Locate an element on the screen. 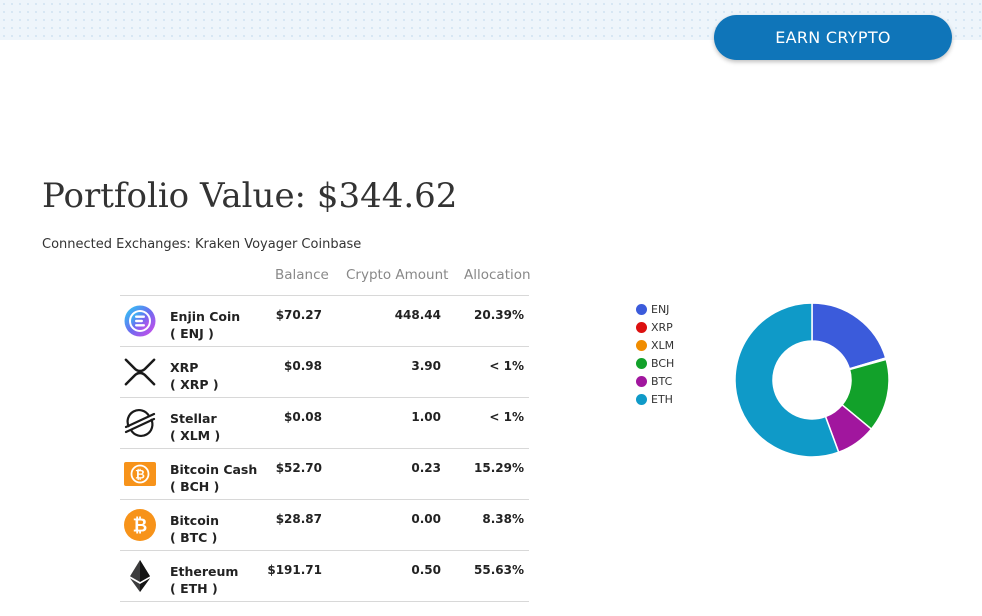 The height and width of the screenshot is (616, 982). table-row: Stellar ( XLM ) $0.08 1.00 < 1% is located at coordinates (324, 423).